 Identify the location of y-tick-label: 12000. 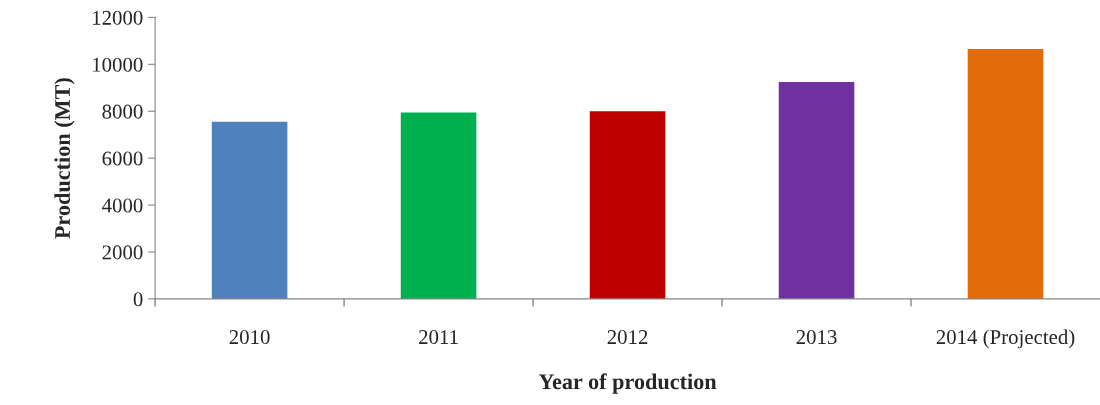
(118, 17).